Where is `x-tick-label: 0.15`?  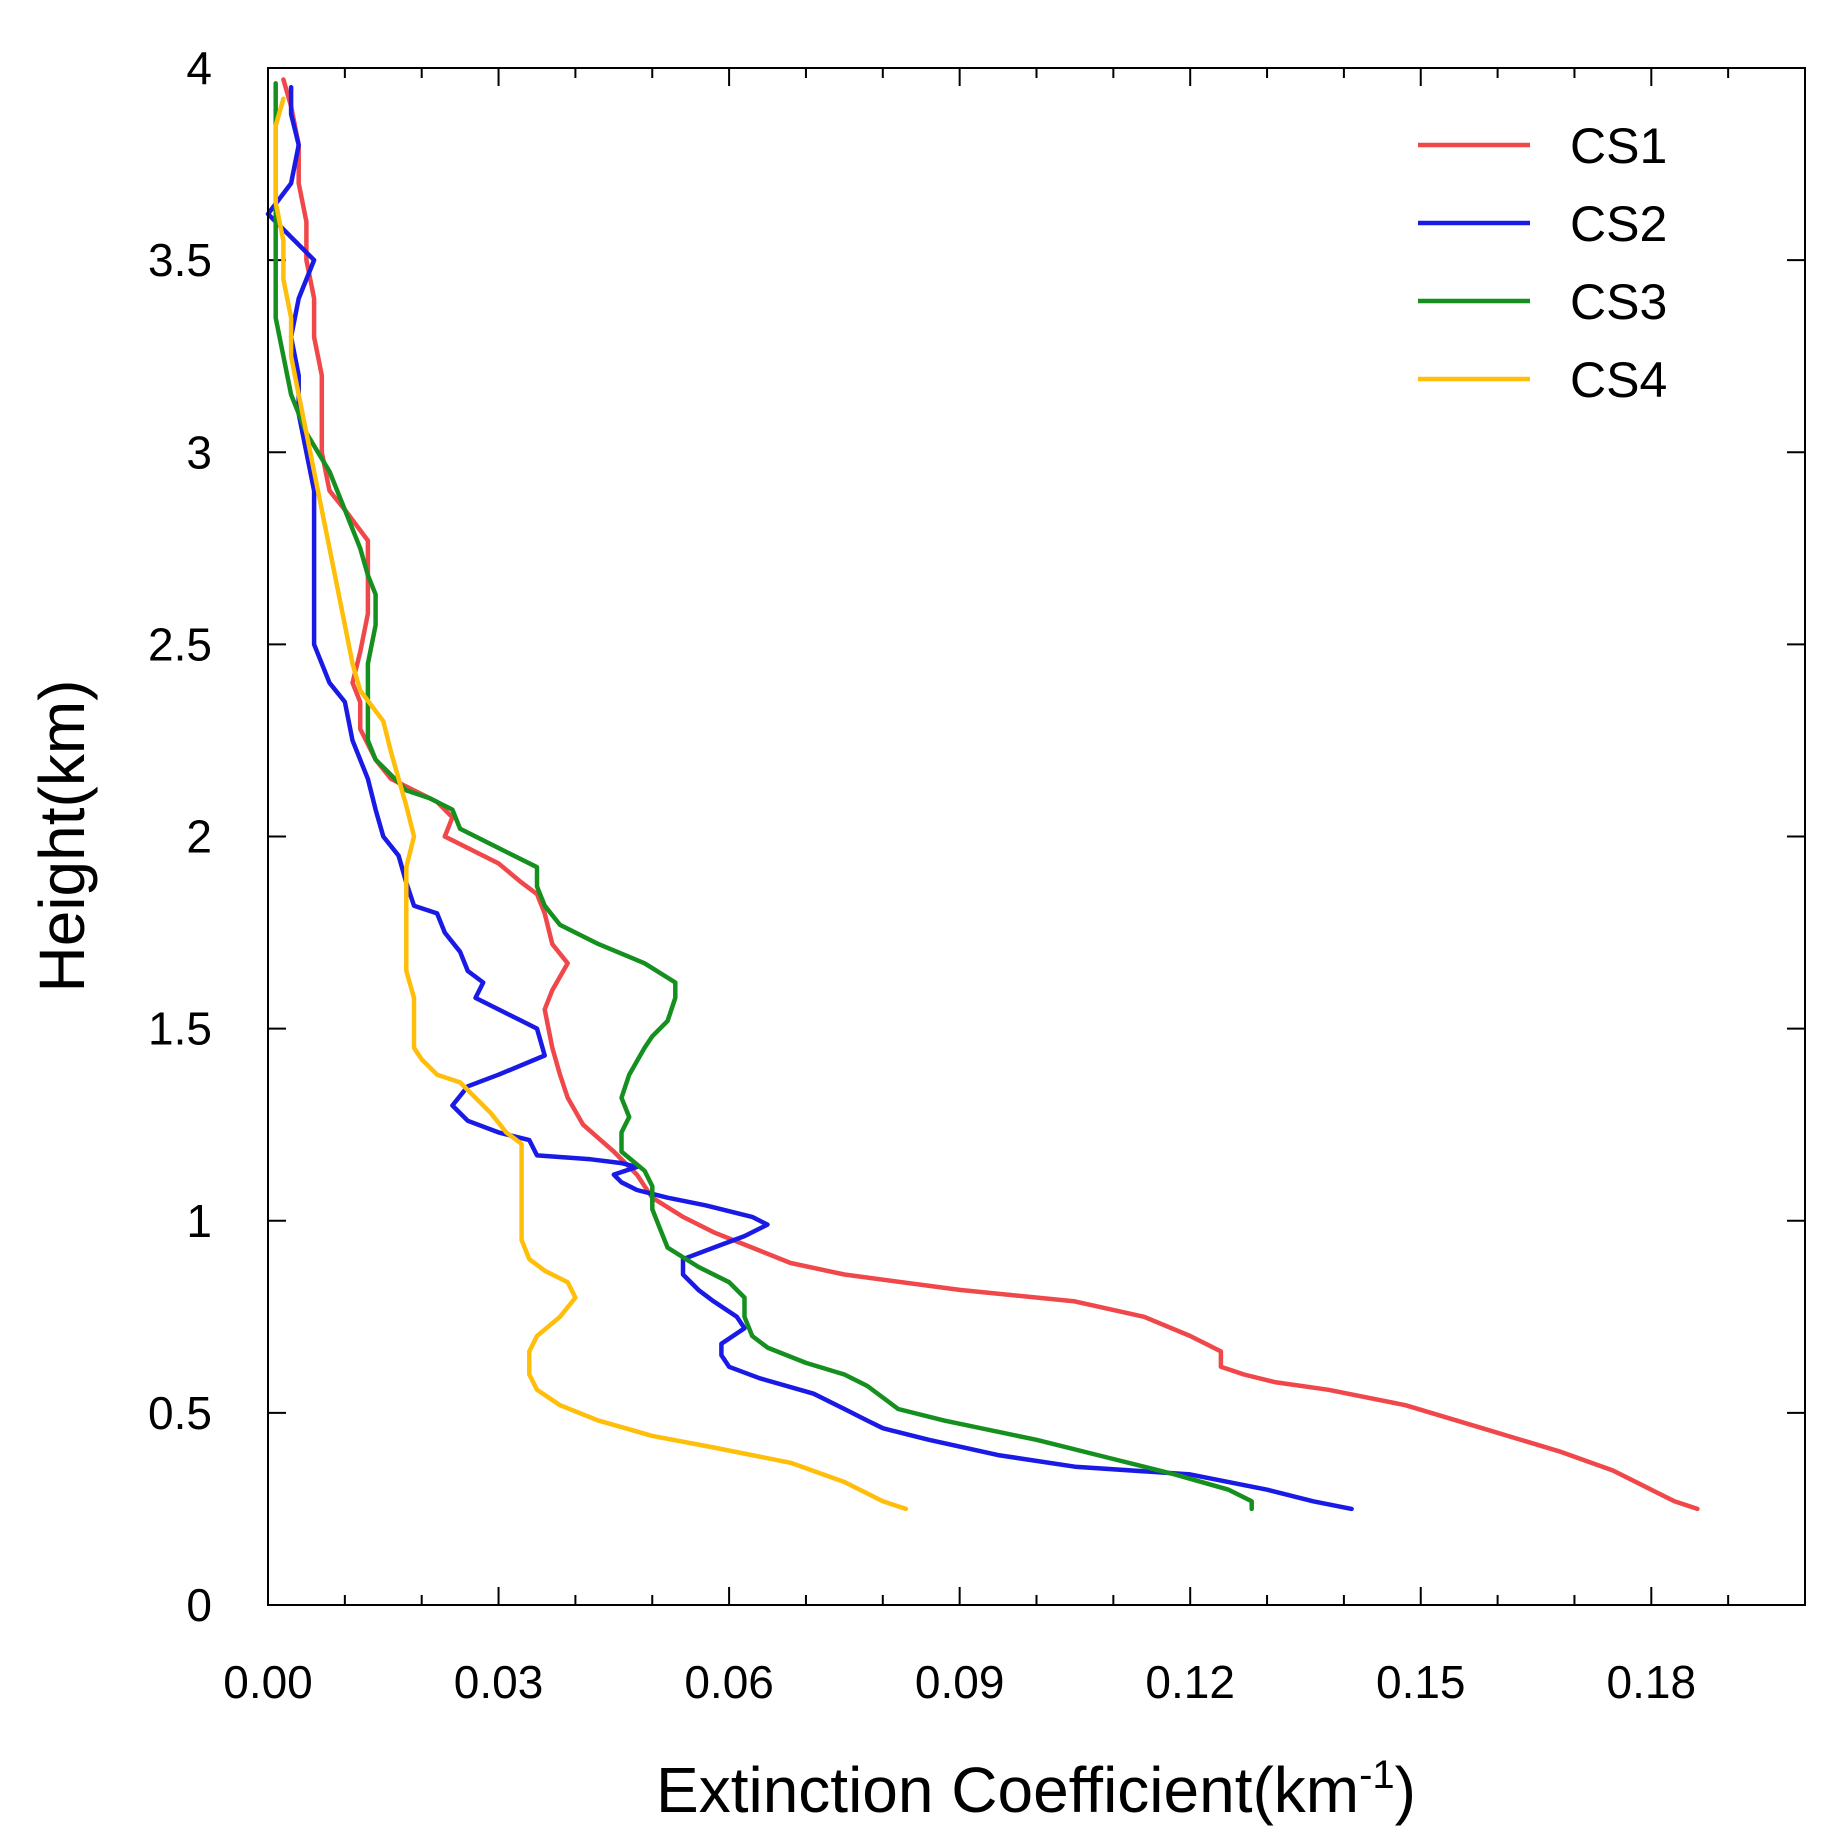
x-tick-label: 0.15 is located at coordinates (1421, 1682).